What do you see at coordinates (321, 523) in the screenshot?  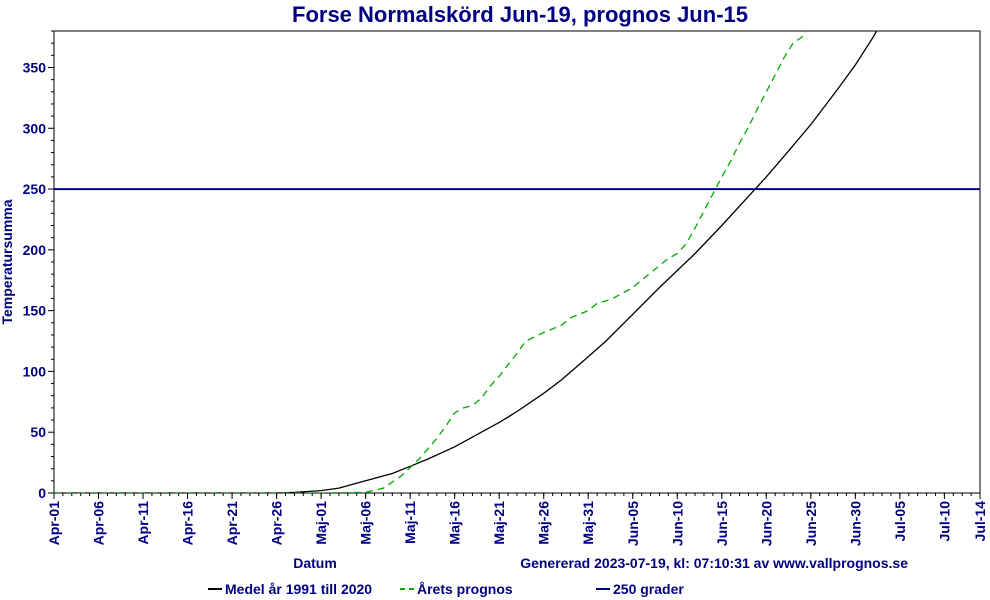 I see `x-tick-label: Maj-01` at bounding box center [321, 523].